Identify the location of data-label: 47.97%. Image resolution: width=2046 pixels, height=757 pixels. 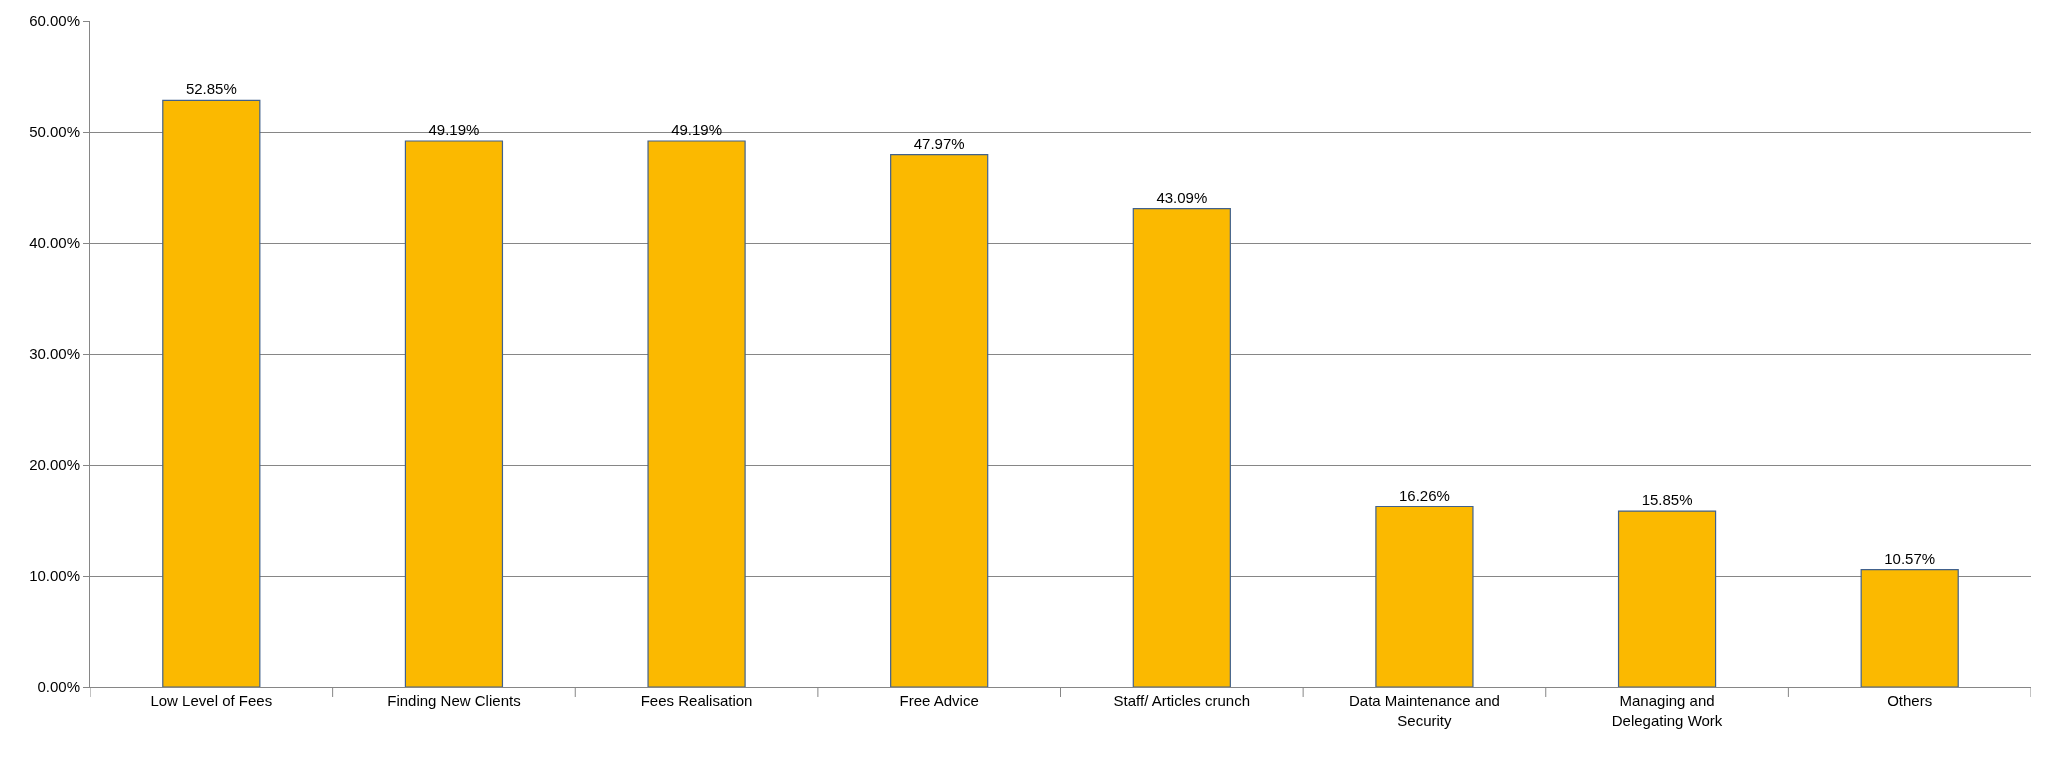
(939, 143).